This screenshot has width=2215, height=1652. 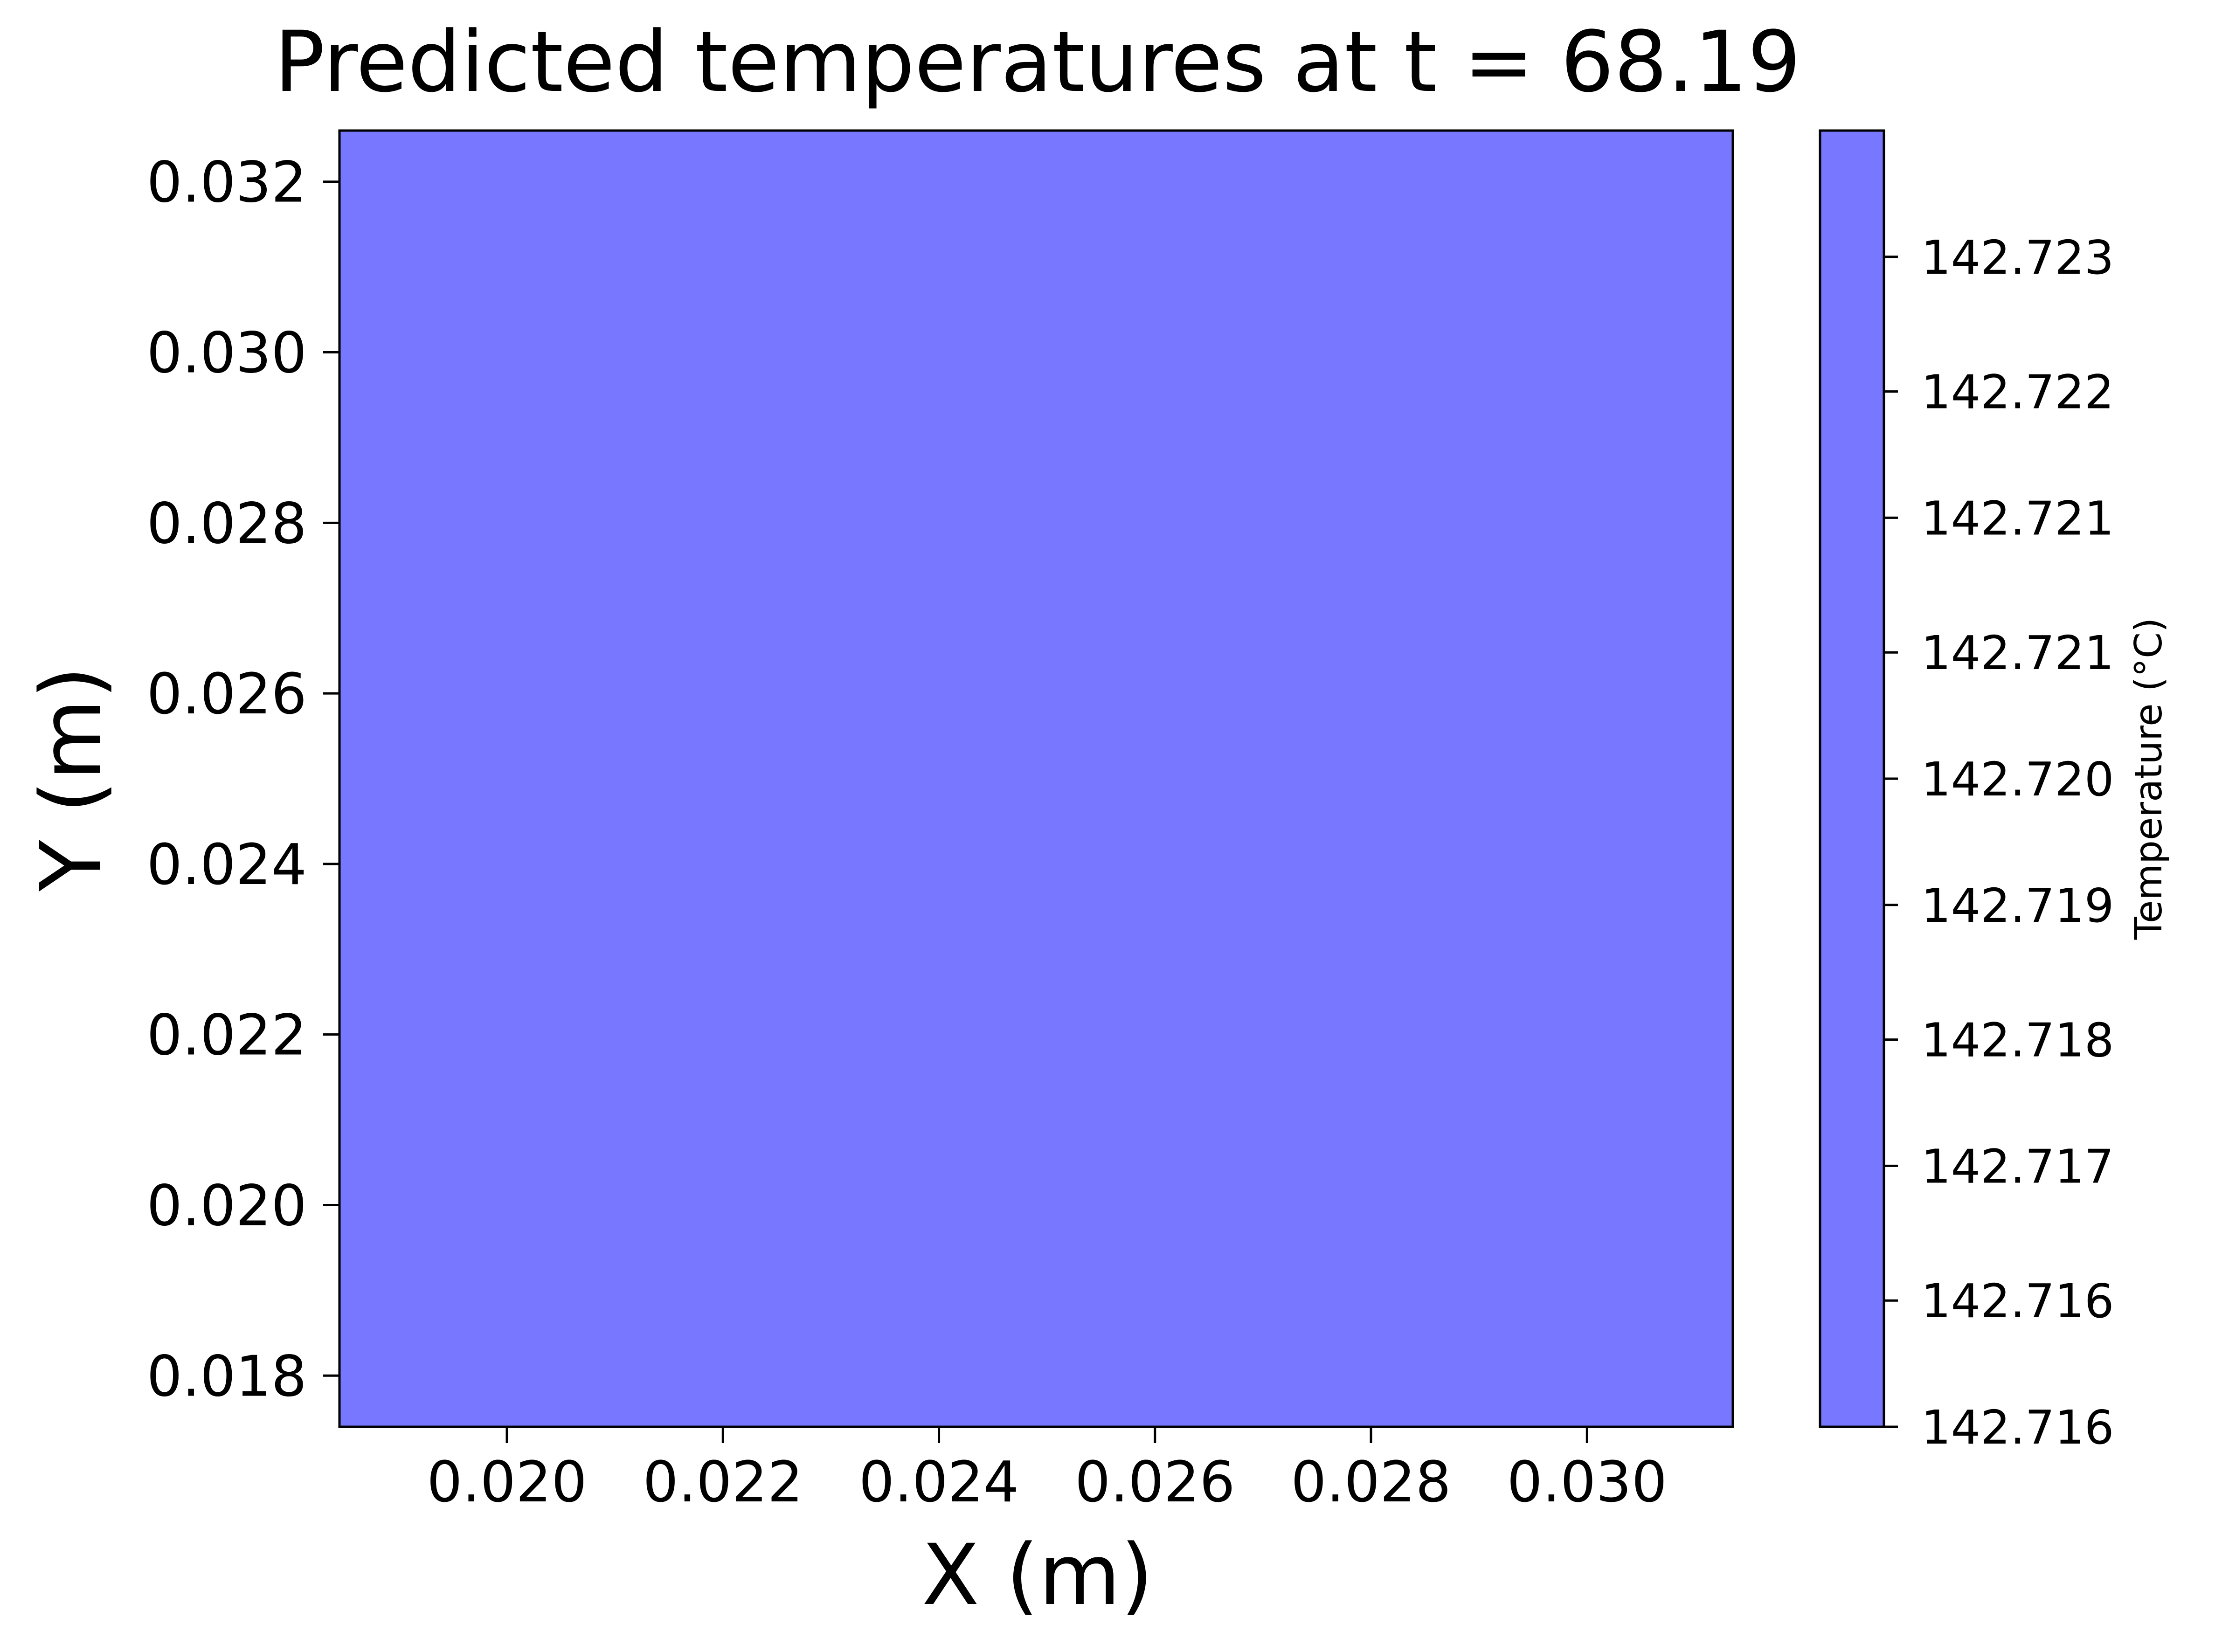 What do you see at coordinates (2017, 392) in the screenshot?
I see `colorbar-tick-label-8: 142.722` at bounding box center [2017, 392].